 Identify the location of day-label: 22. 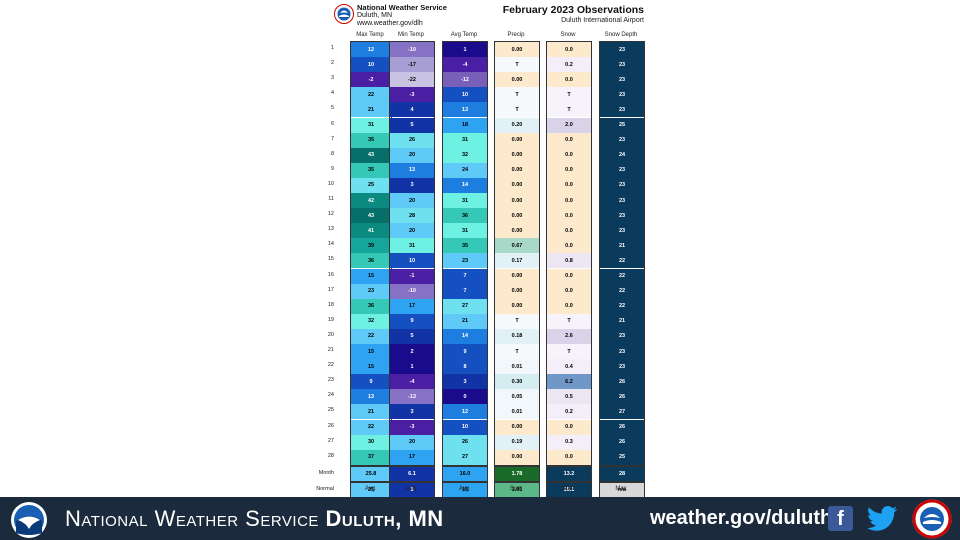
(330, 365).